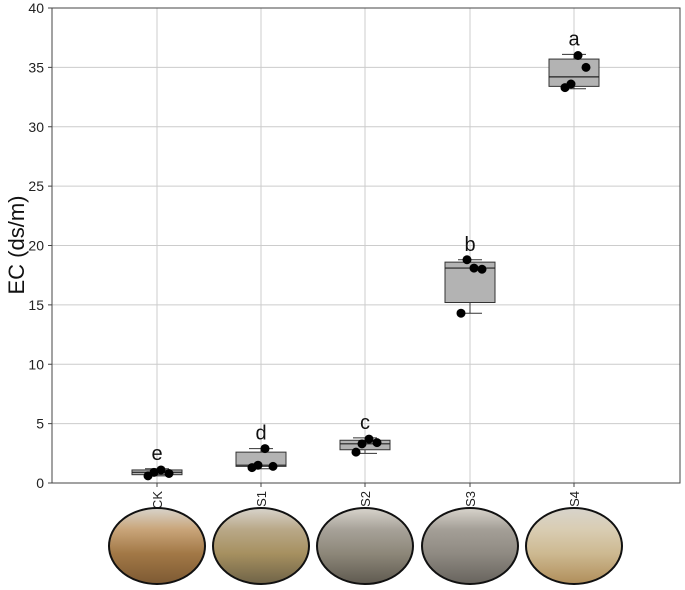 This screenshot has height=590, width=685. What do you see at coordinates (40, 424) in the screenshot?
I see `y-tick-label: 5` at bounding box center [40, 424].